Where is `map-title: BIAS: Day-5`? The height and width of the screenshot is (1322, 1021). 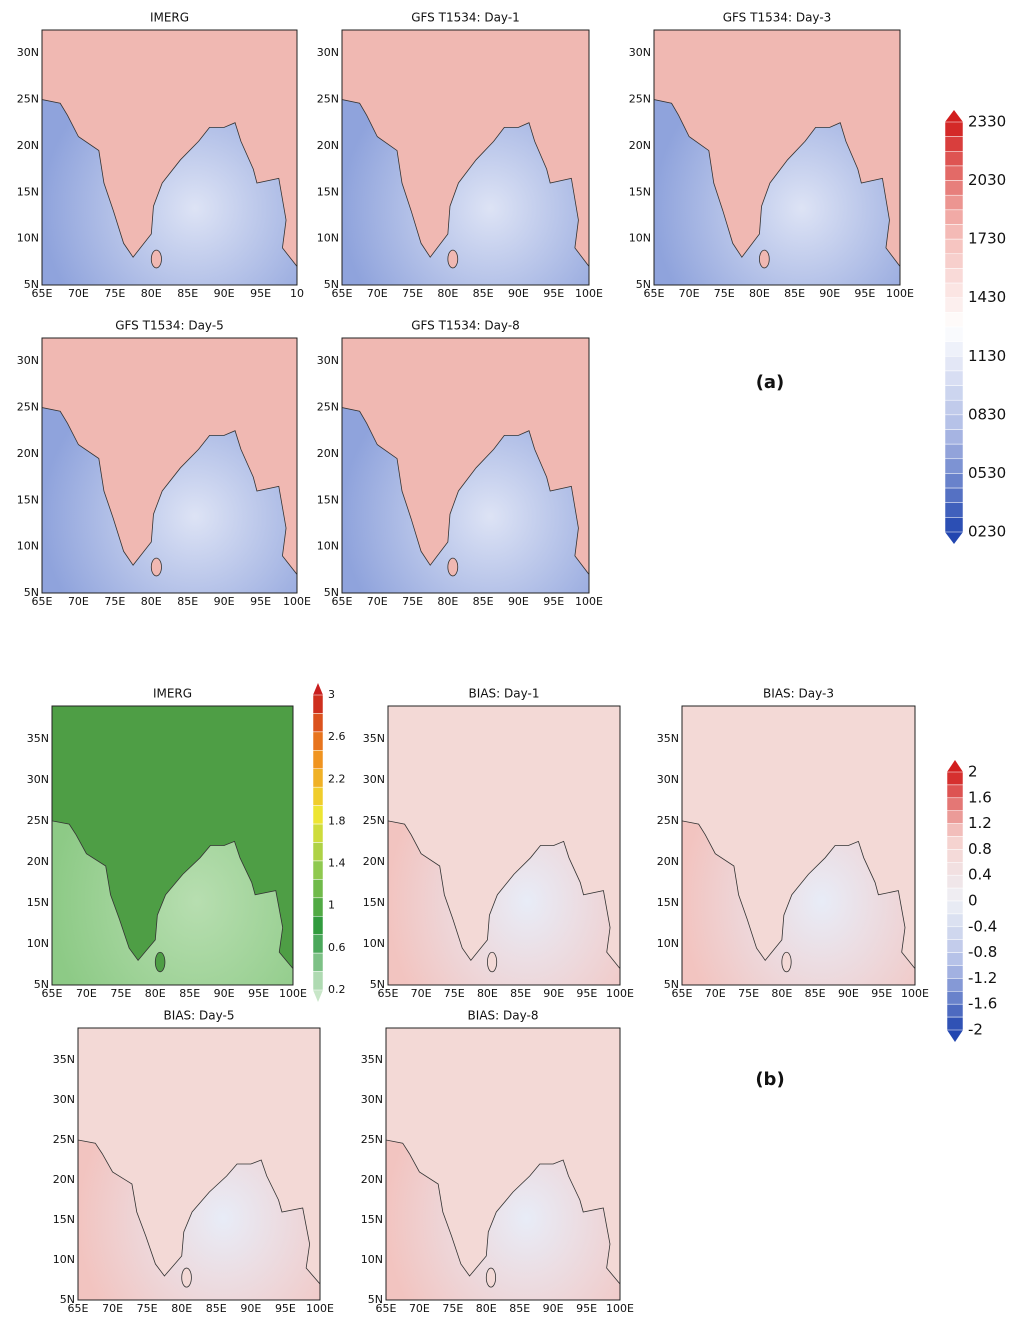
map-title: BIAS: Day-5 is located at coordinates (199, 1016).